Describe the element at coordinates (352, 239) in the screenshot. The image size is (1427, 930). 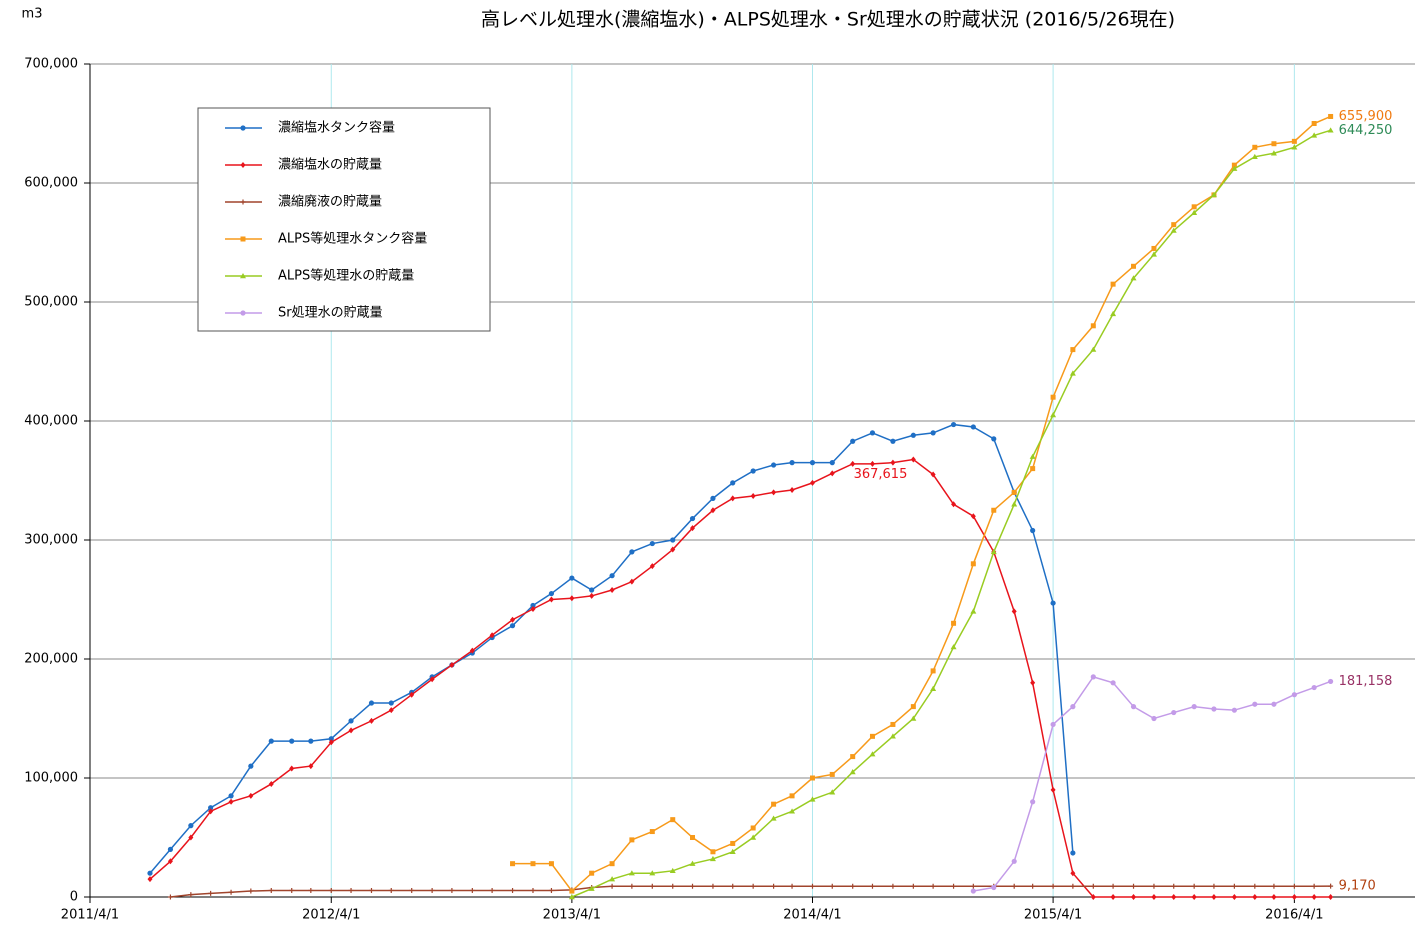
I see `legend-label: ALPS等処理水タンク容量` at that location.